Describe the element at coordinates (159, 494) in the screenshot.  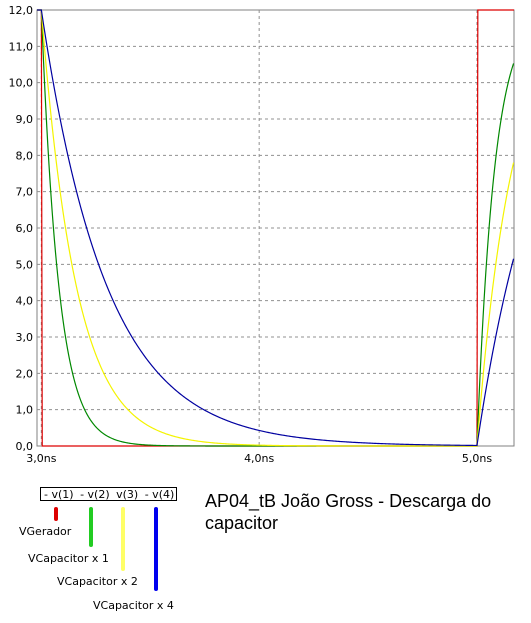
I see `legend-entry-v4: - v(4)` at that location.